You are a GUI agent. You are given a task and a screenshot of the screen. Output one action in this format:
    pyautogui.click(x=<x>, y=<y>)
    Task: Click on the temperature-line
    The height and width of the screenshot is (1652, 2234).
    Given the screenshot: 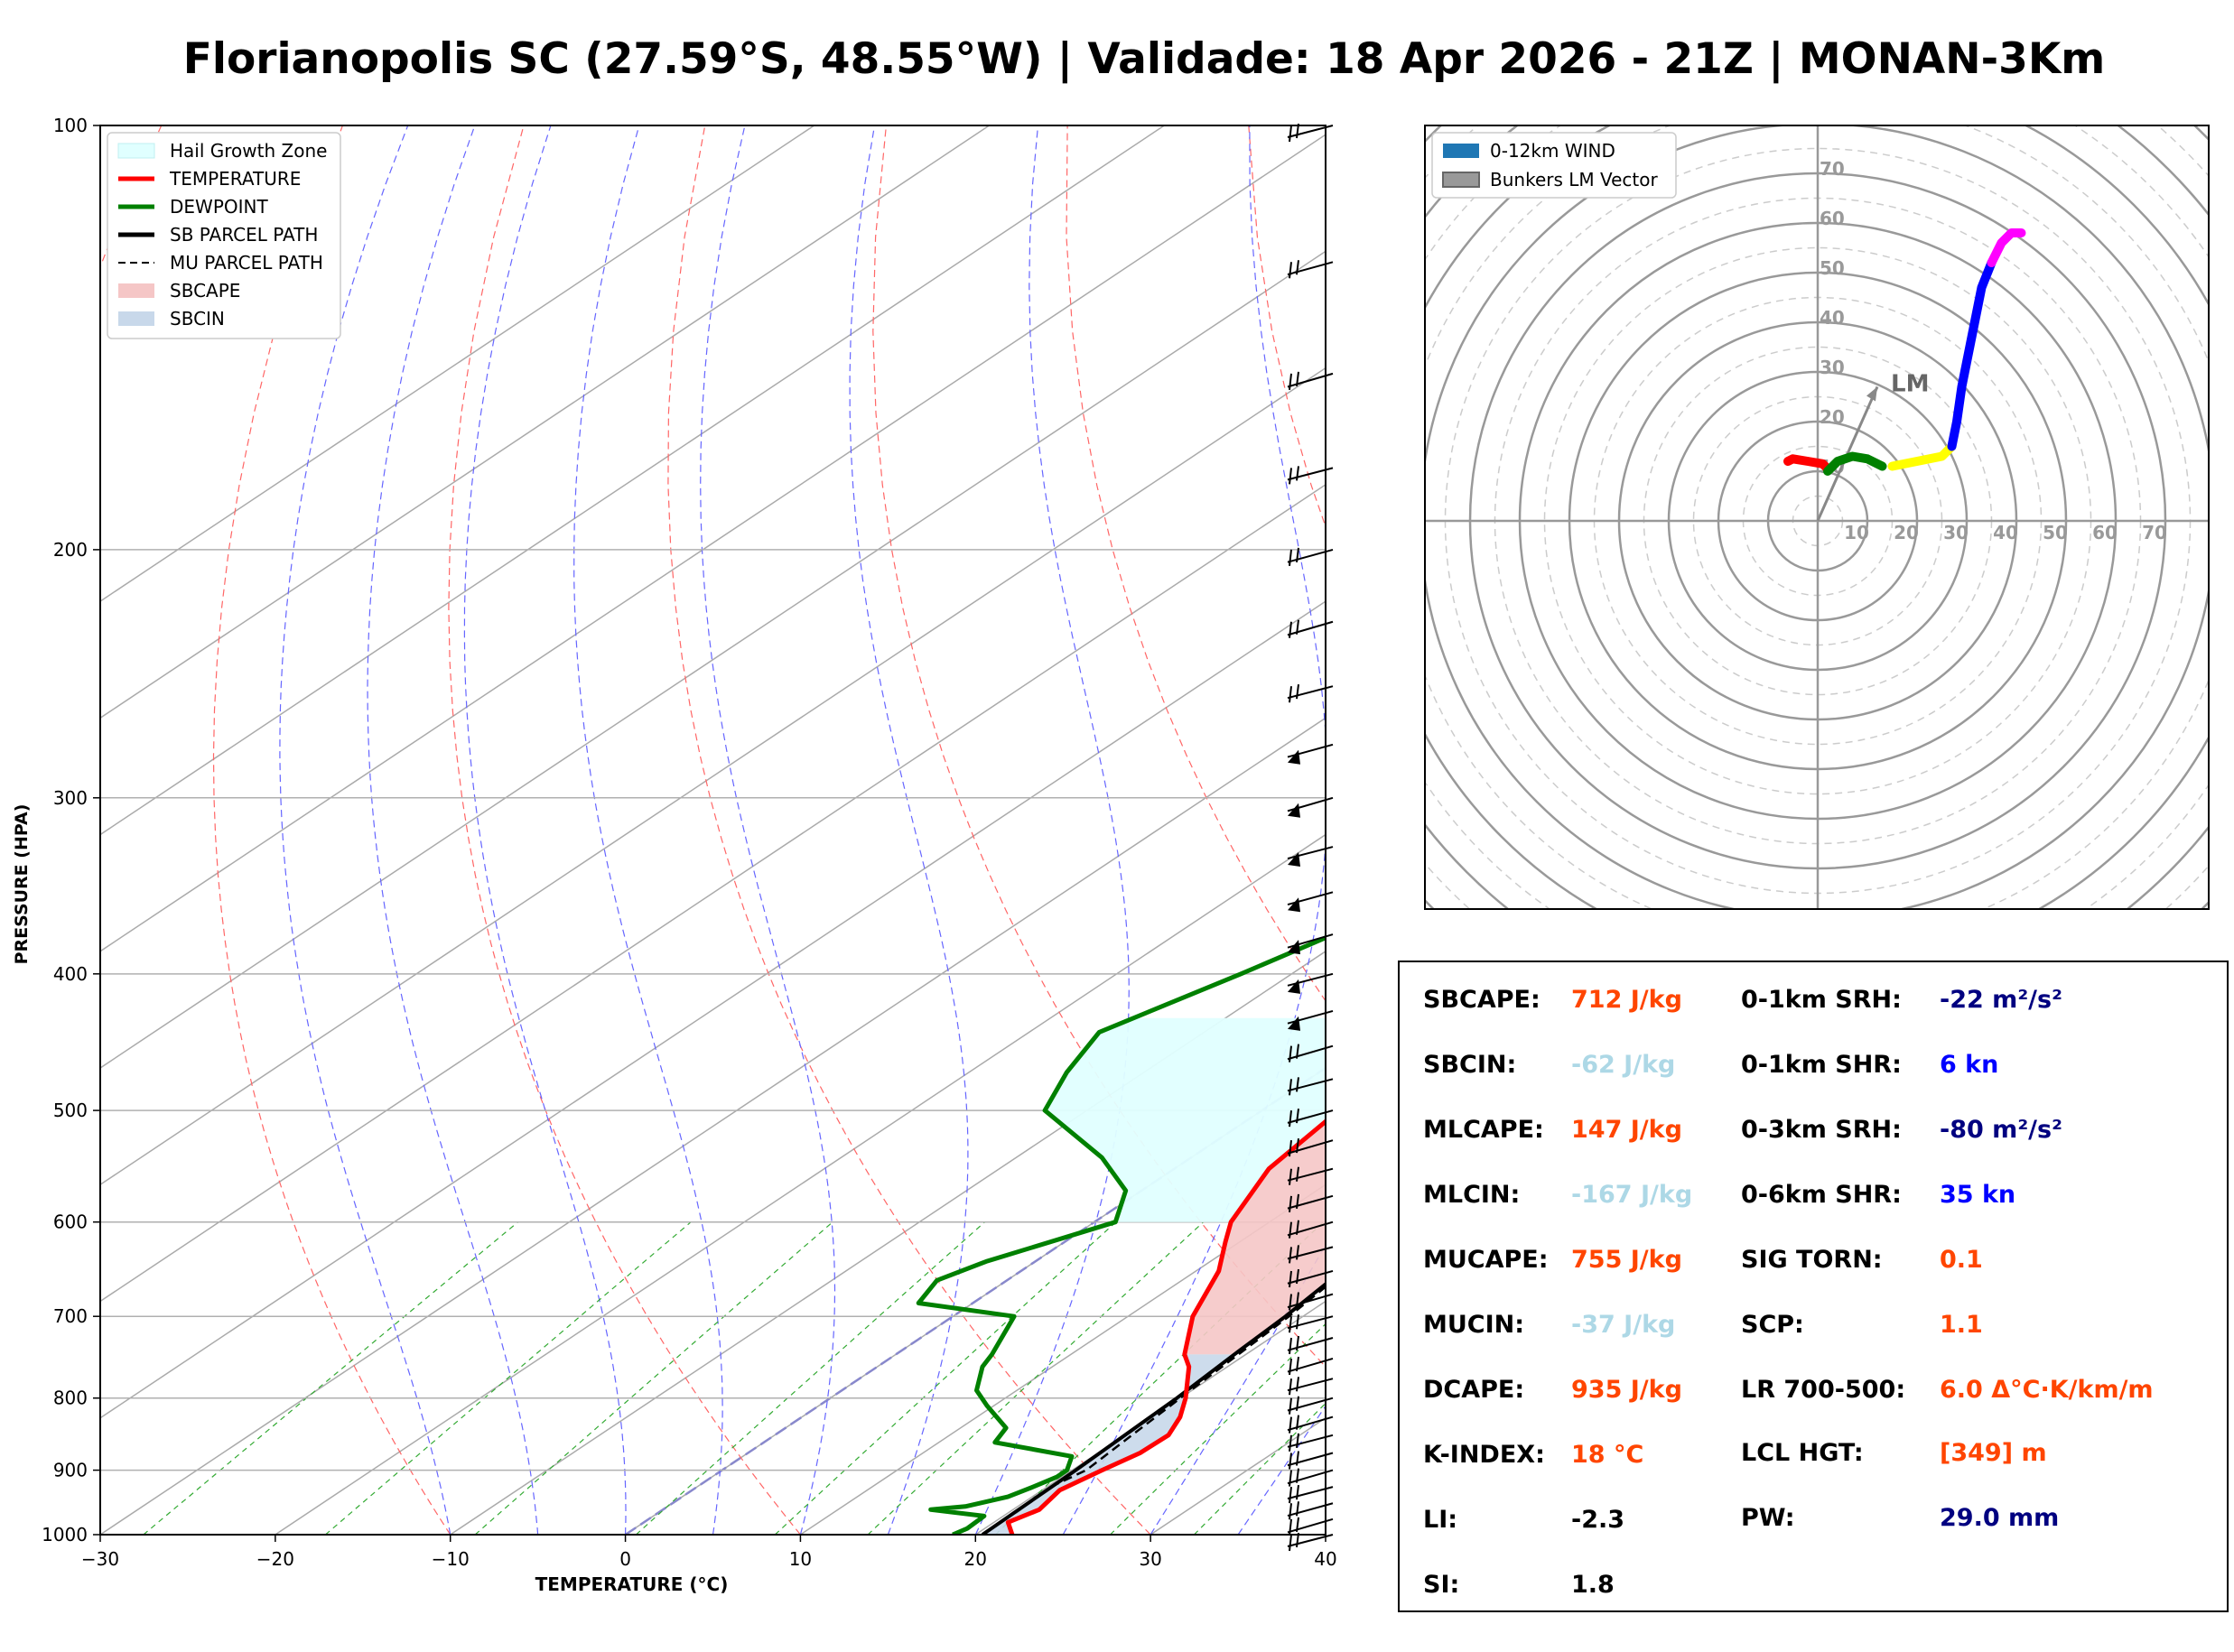 What is the action you would take?
    pyautogui.click(x=1165, y=1326)
    